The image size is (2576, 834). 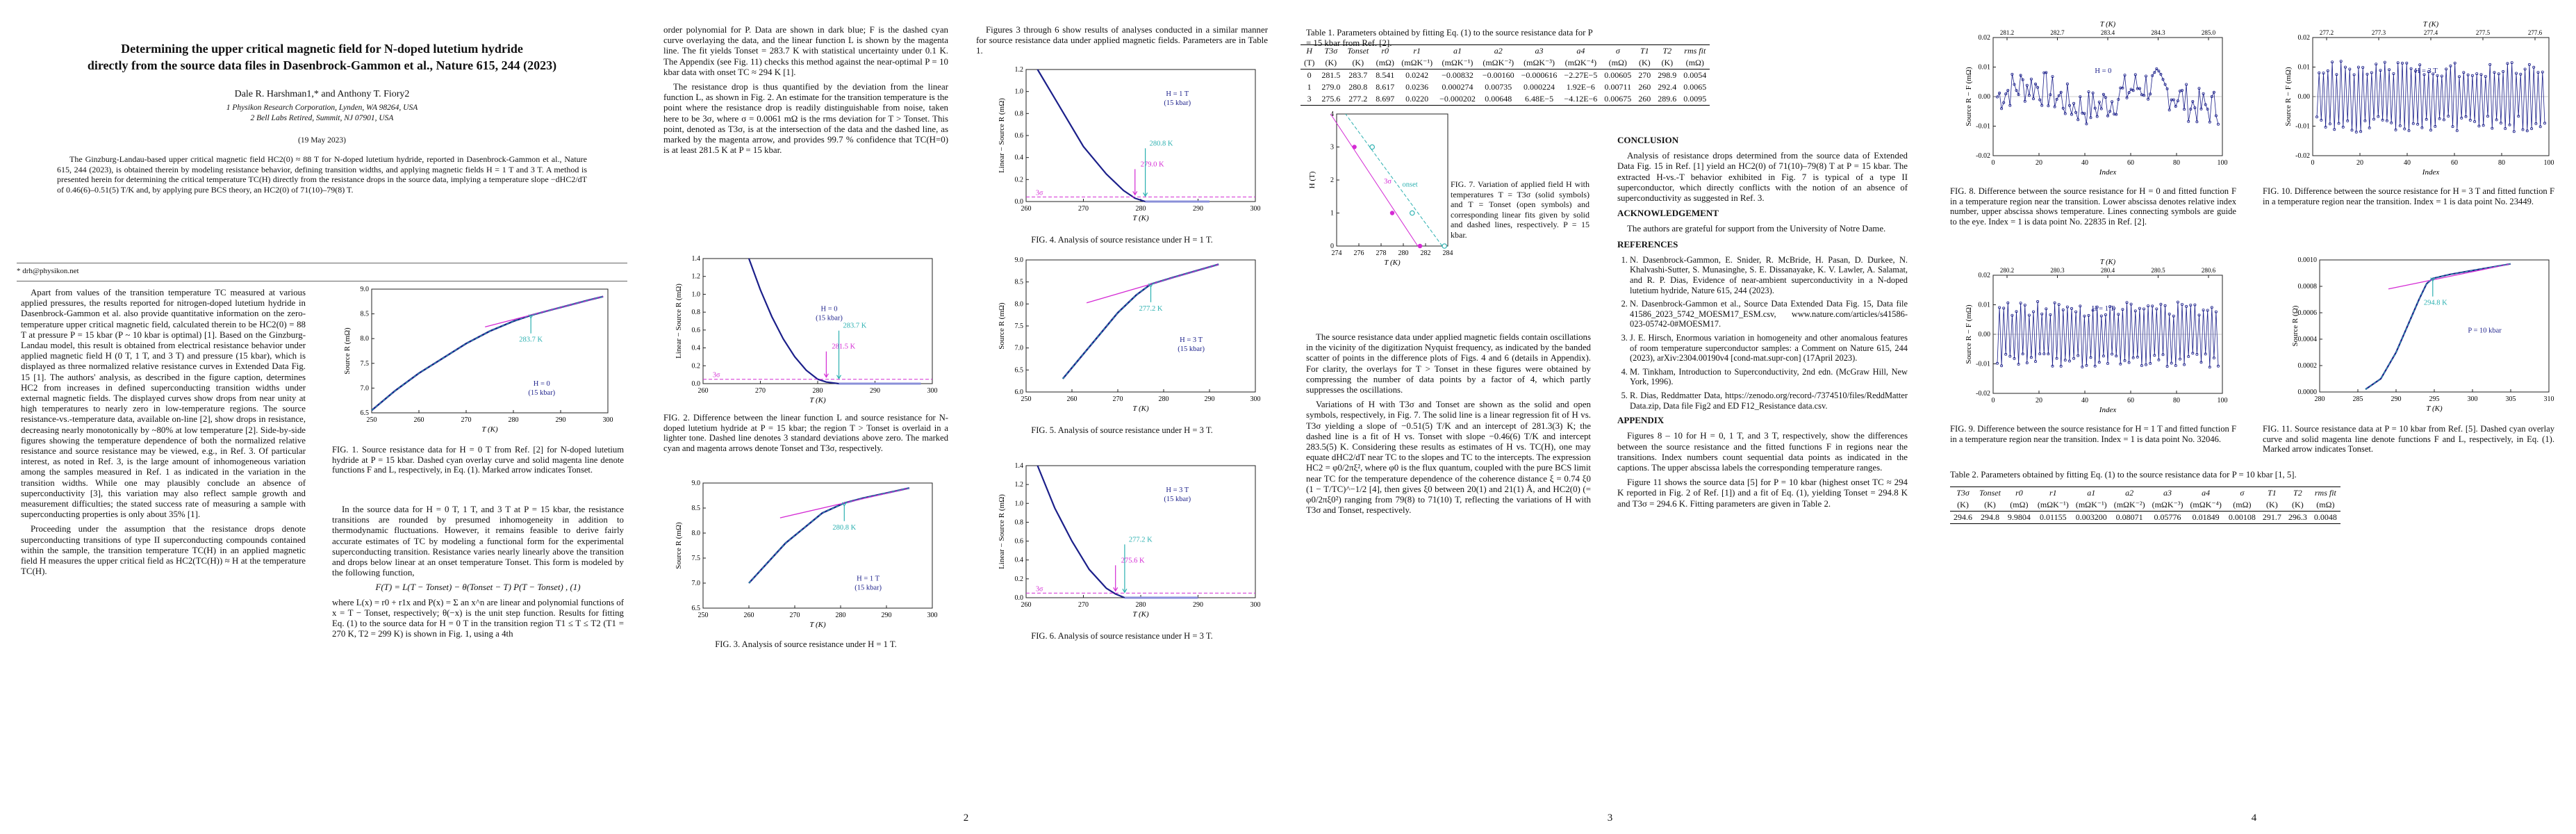 I want to click on y-tick-label: 0.2, so click(x=1020, y=579).